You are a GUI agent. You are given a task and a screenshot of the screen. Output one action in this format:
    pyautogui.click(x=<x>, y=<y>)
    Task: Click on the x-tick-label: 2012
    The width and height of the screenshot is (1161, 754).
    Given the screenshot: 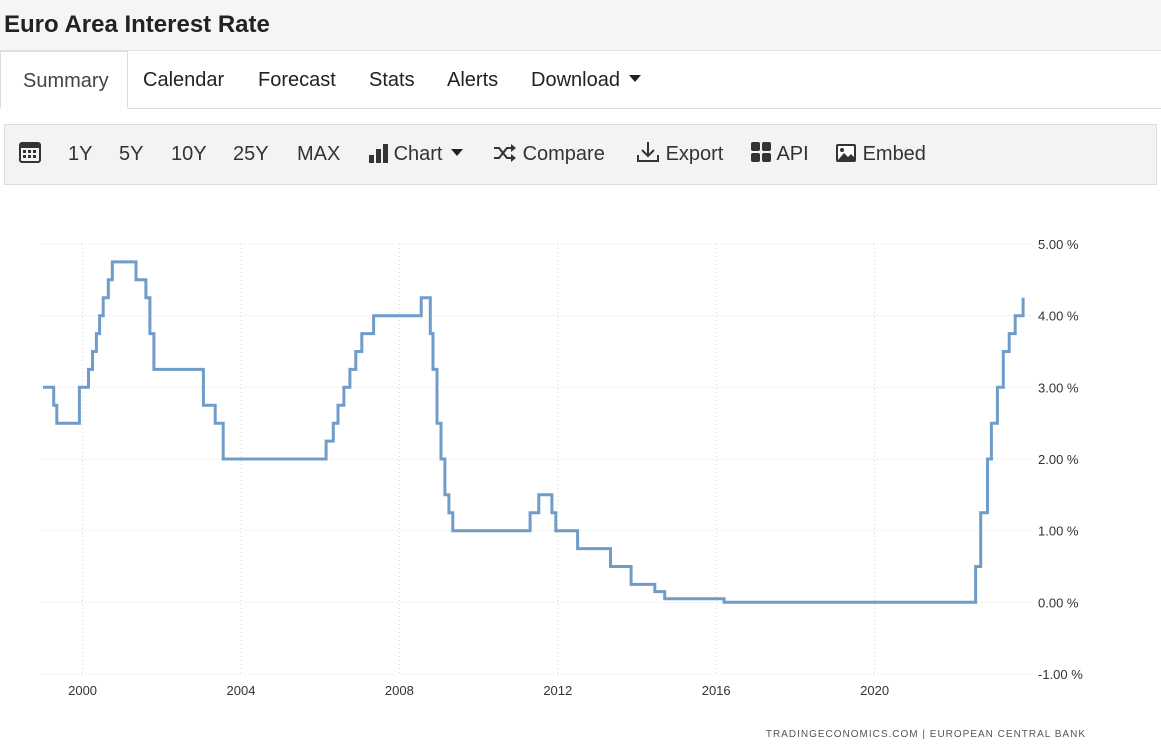 What is the action you would take?
    pyautogui.click(x=557, y=690)
    